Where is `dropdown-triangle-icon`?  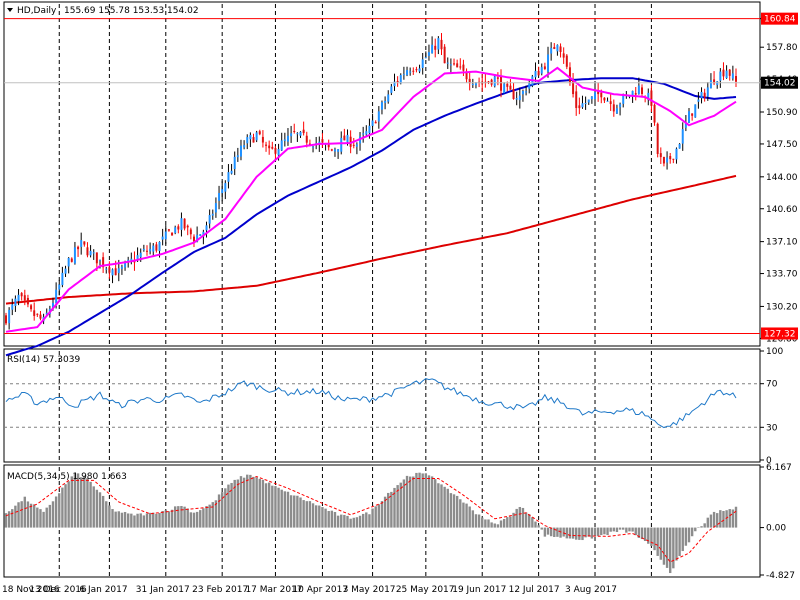 dropdown-triangle-icon is located at coordinates (10, 10).